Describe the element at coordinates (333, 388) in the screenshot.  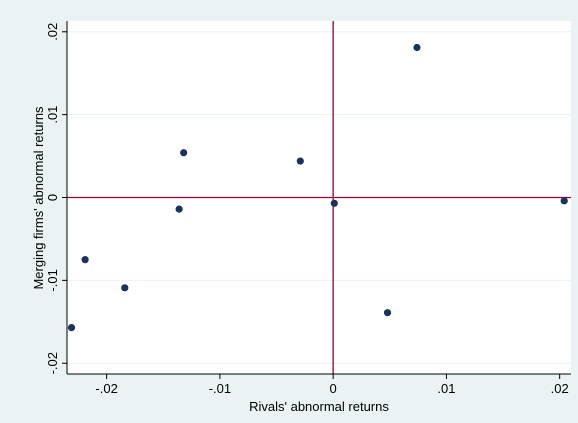
I see `x-tick-label: 0` at that location.